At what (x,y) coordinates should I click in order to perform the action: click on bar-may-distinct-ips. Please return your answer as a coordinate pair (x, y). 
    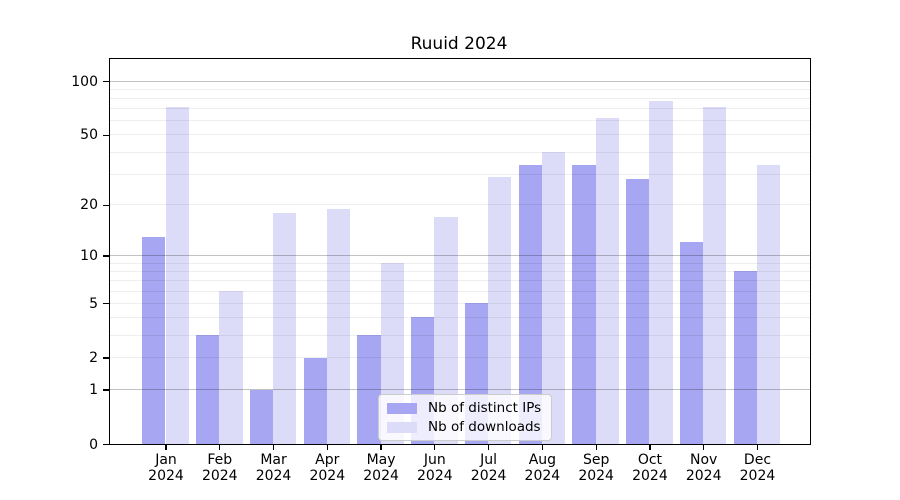
    Looking at the image, I should click on (369, 389).